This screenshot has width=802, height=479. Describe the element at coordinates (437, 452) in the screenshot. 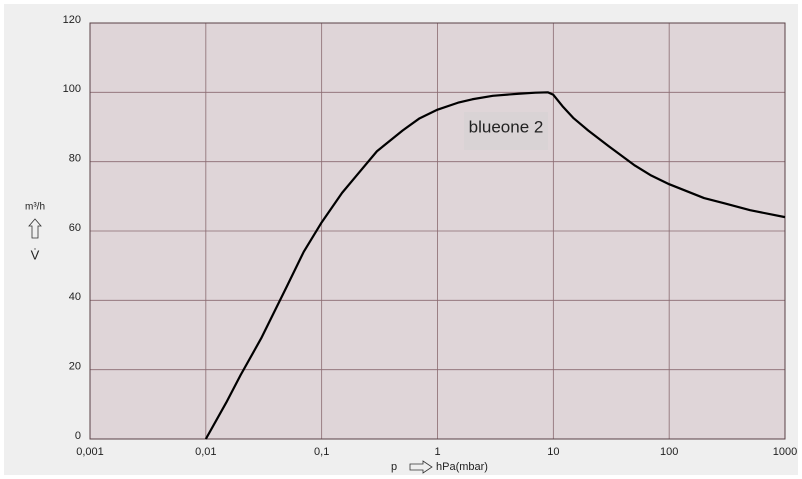

I see `x-tick-label: 1` at that location.